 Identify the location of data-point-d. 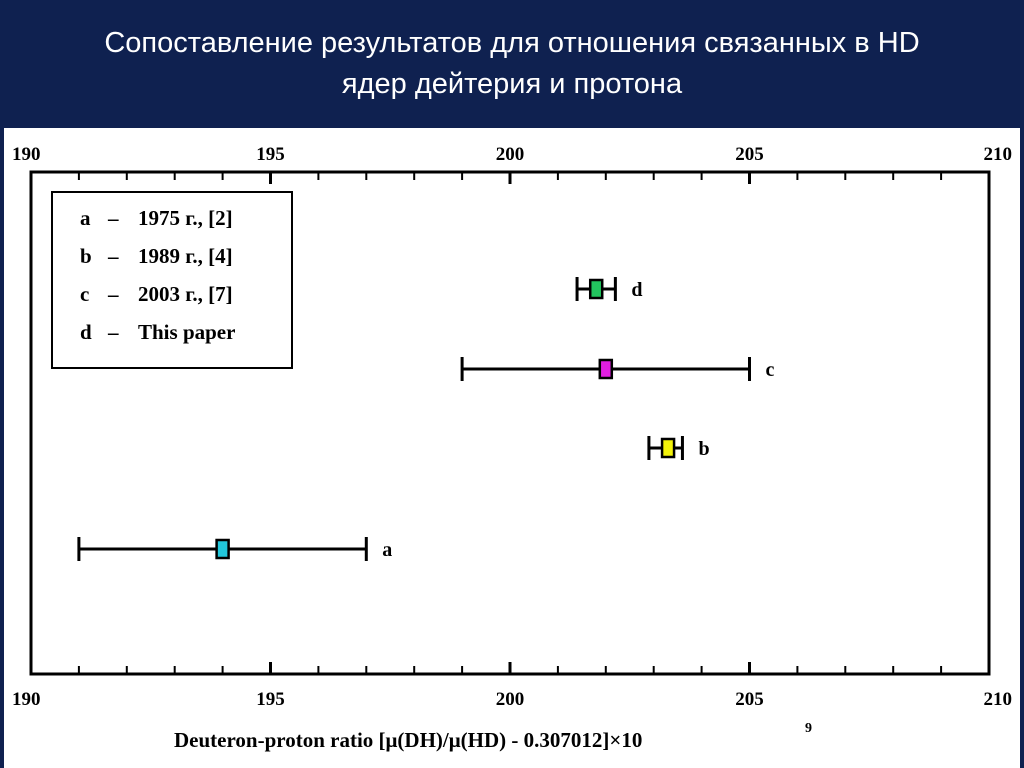
(596, 289).